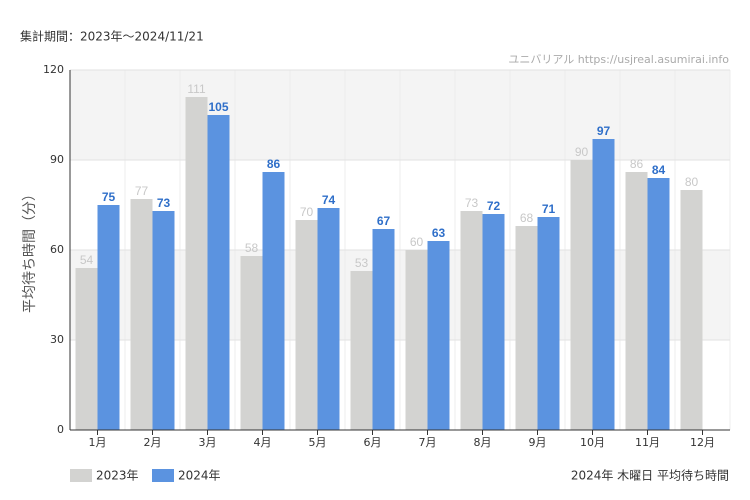 This screenshot has height=500, width=750. I want to click on value-label: 105, so click(218, 107).